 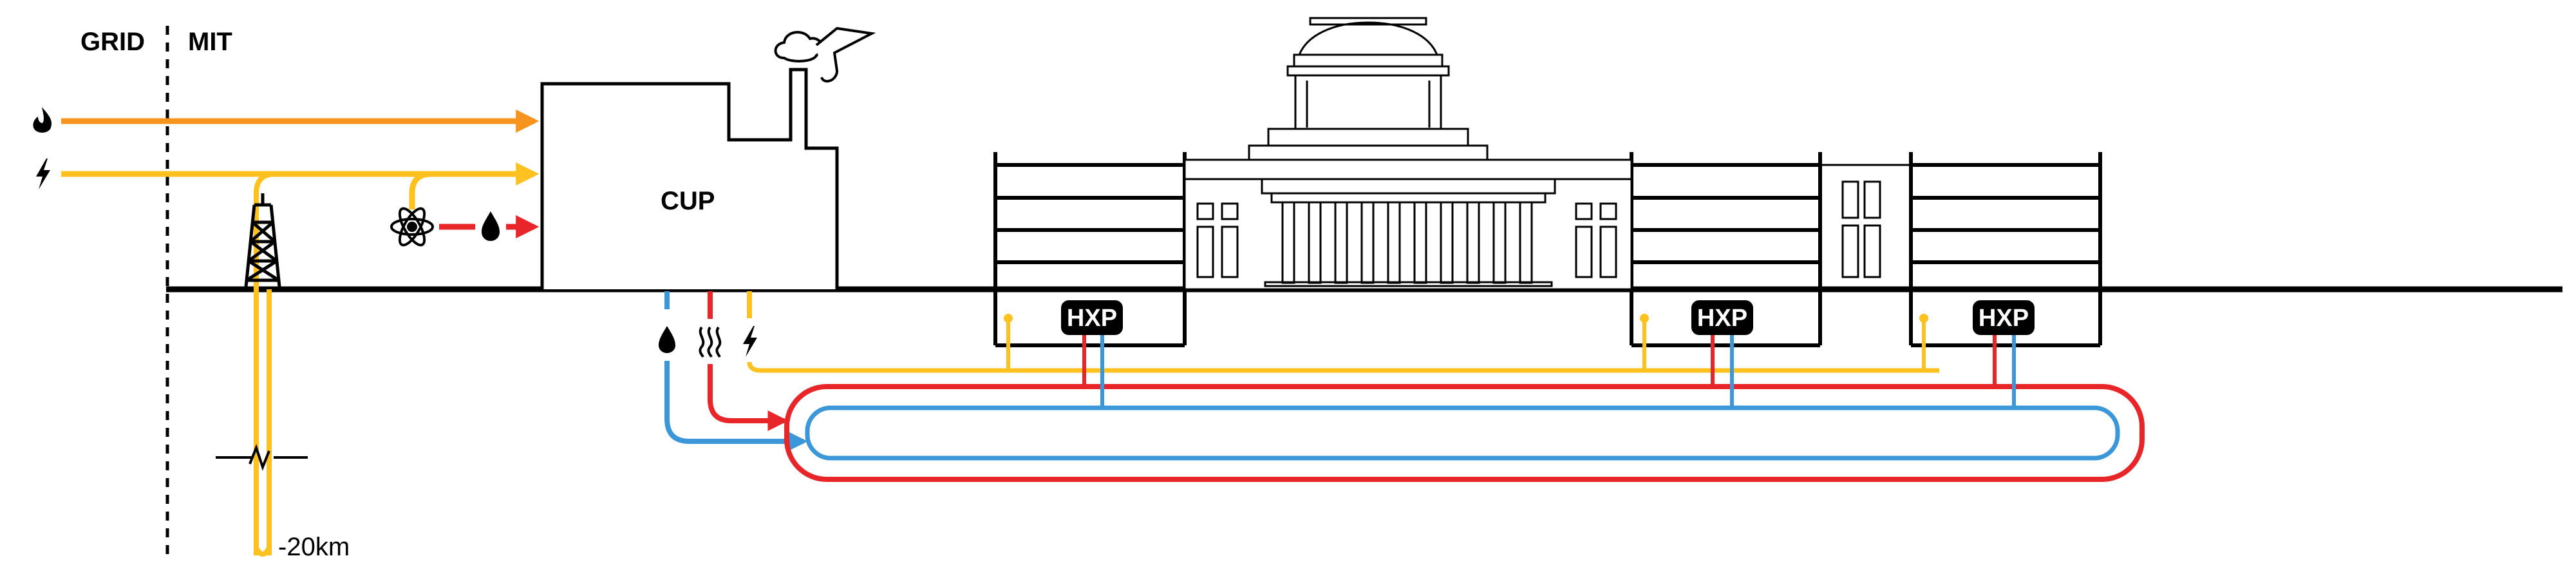 I want to click on grid-label: GRID, so click(x=112, y=42).